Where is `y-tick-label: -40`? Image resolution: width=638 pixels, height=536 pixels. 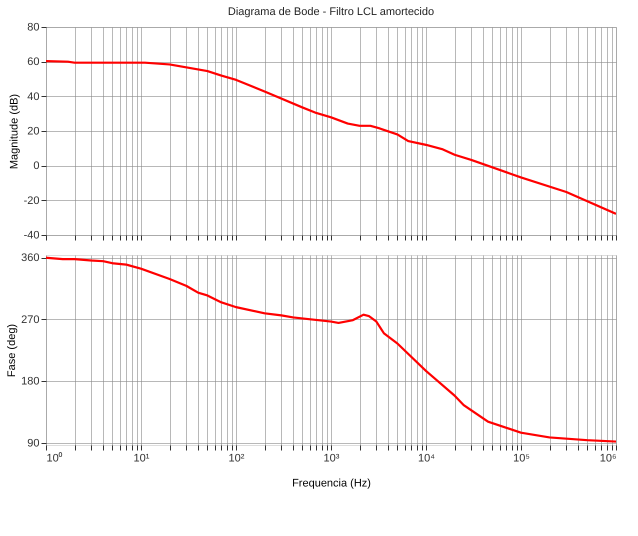 y-tick-label: -40 is located at coordinates (32, 236).